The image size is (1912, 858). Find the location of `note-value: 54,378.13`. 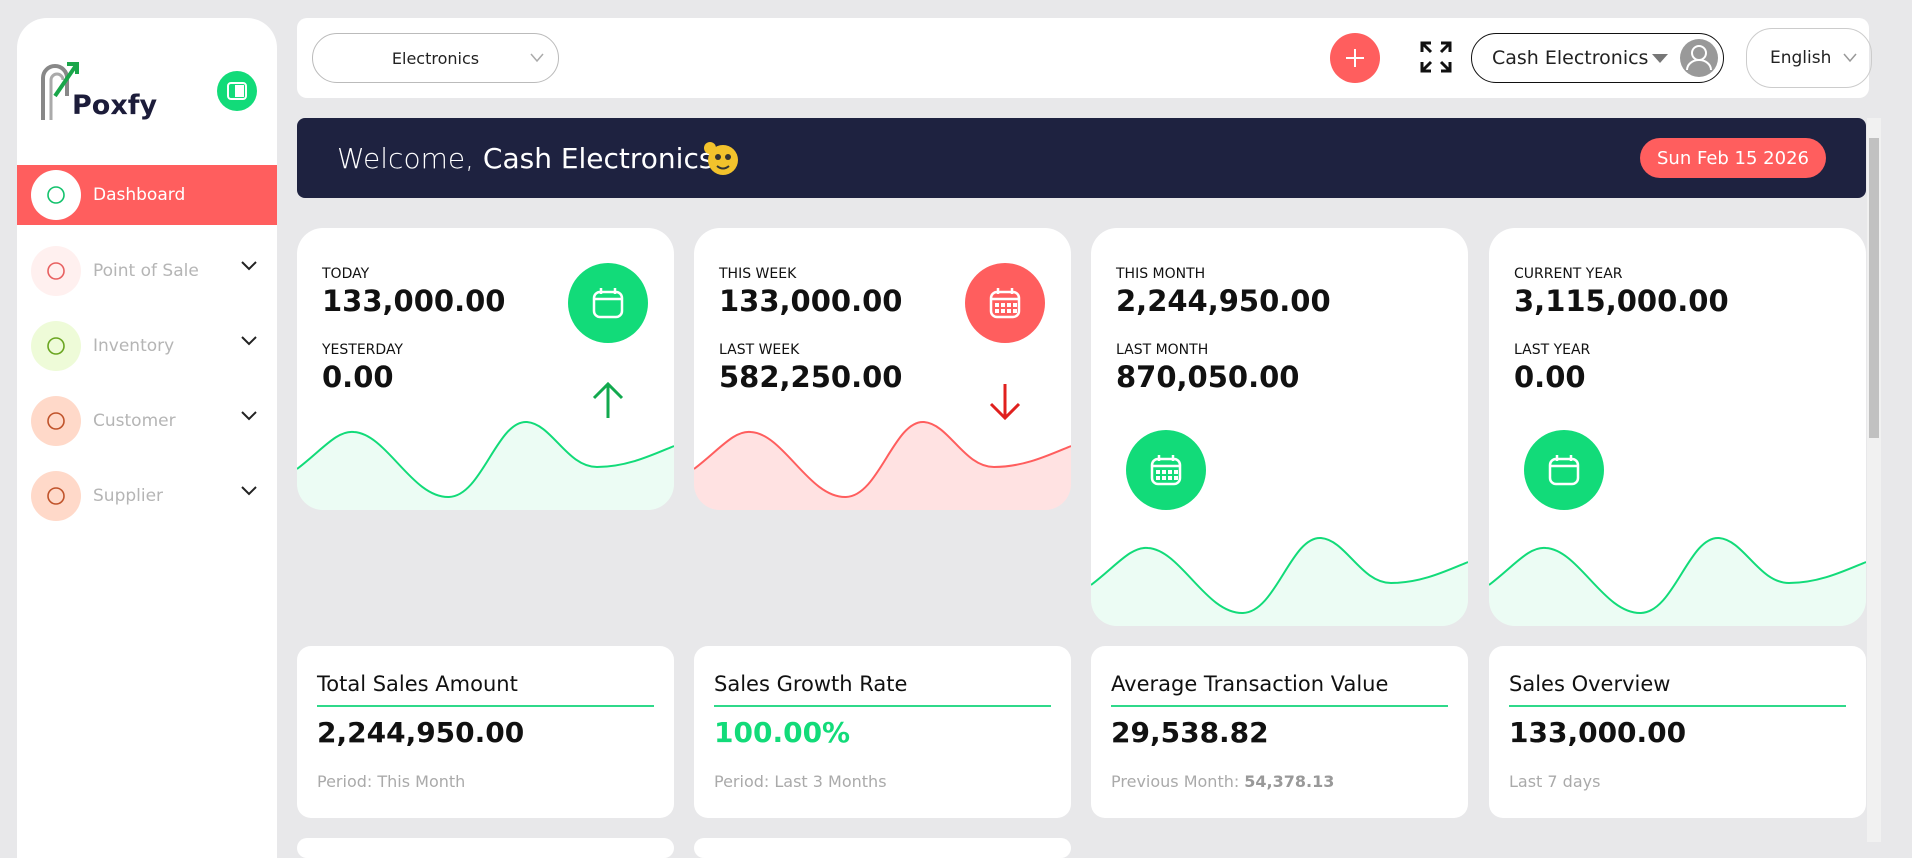

note-value: 54,378.13 is located at coordinates (1289, 781).